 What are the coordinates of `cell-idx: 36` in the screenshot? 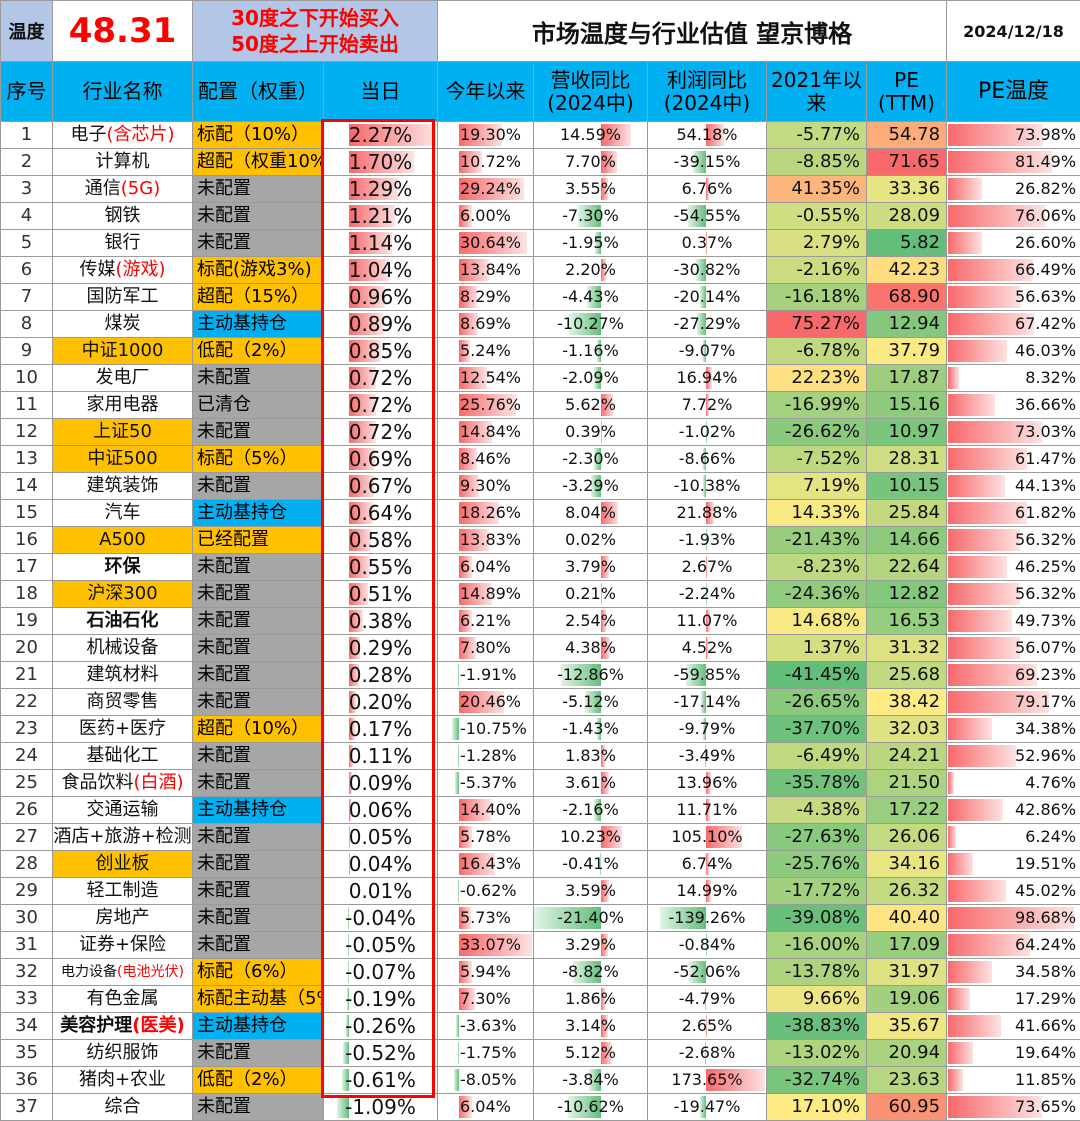 It's located at (27, 1080).